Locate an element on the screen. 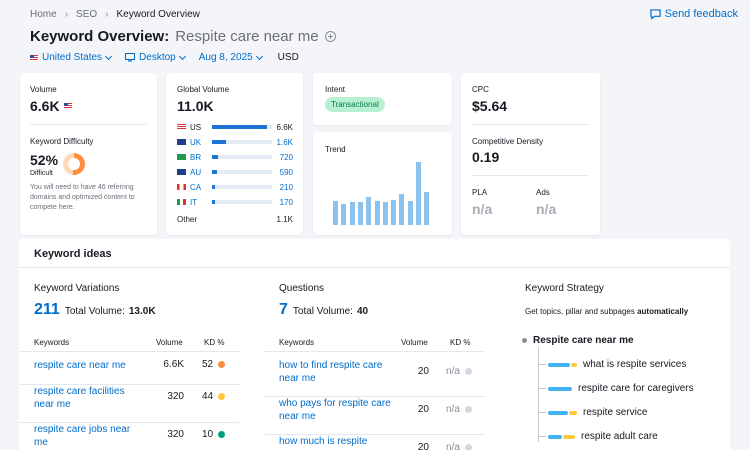 The height and width of the screenshot is (450, 750). country-select: United States is located at coordinates (71, 57).